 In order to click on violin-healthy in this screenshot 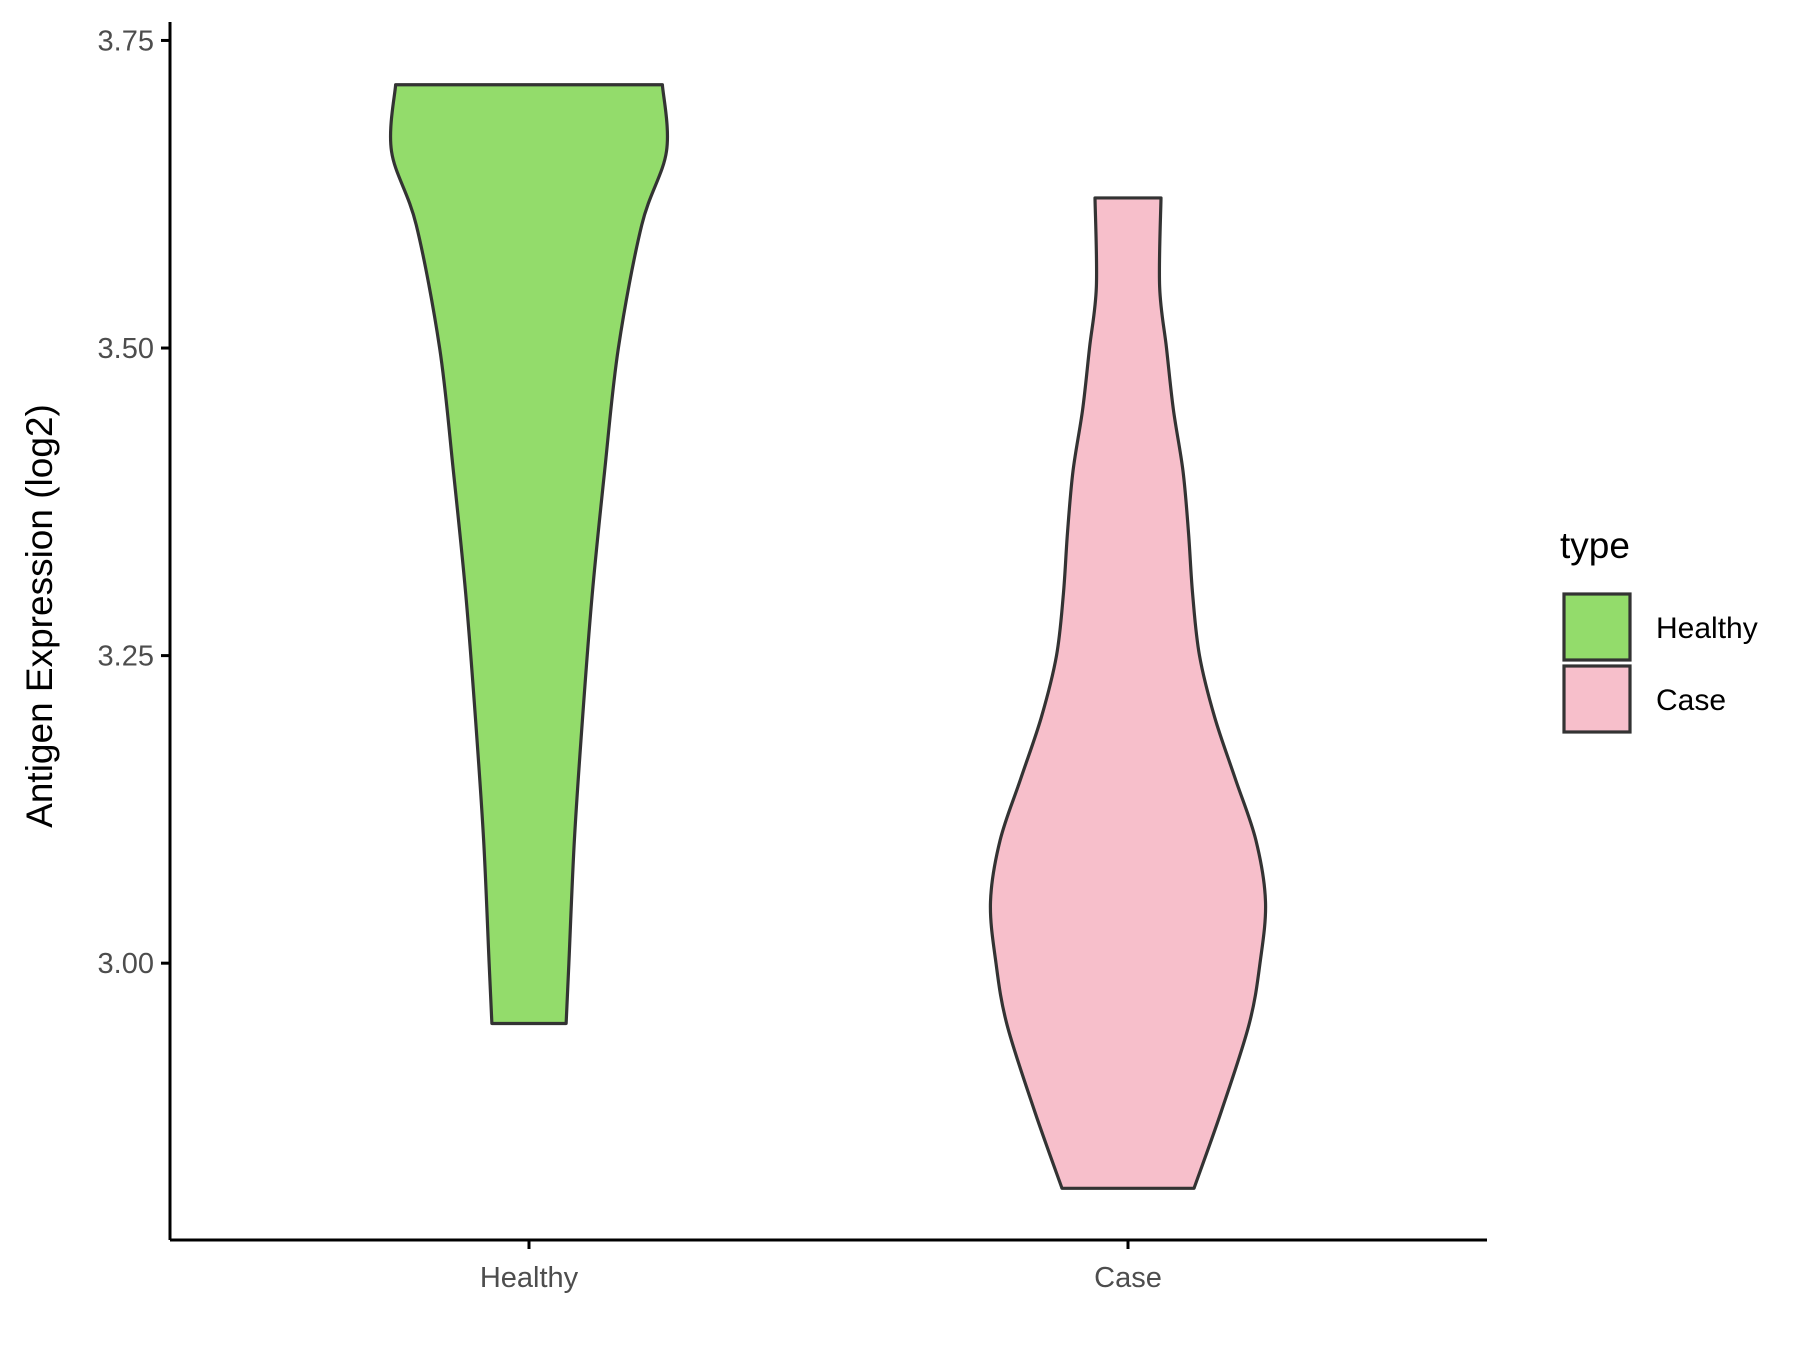, I will do `click(529, 554)`.